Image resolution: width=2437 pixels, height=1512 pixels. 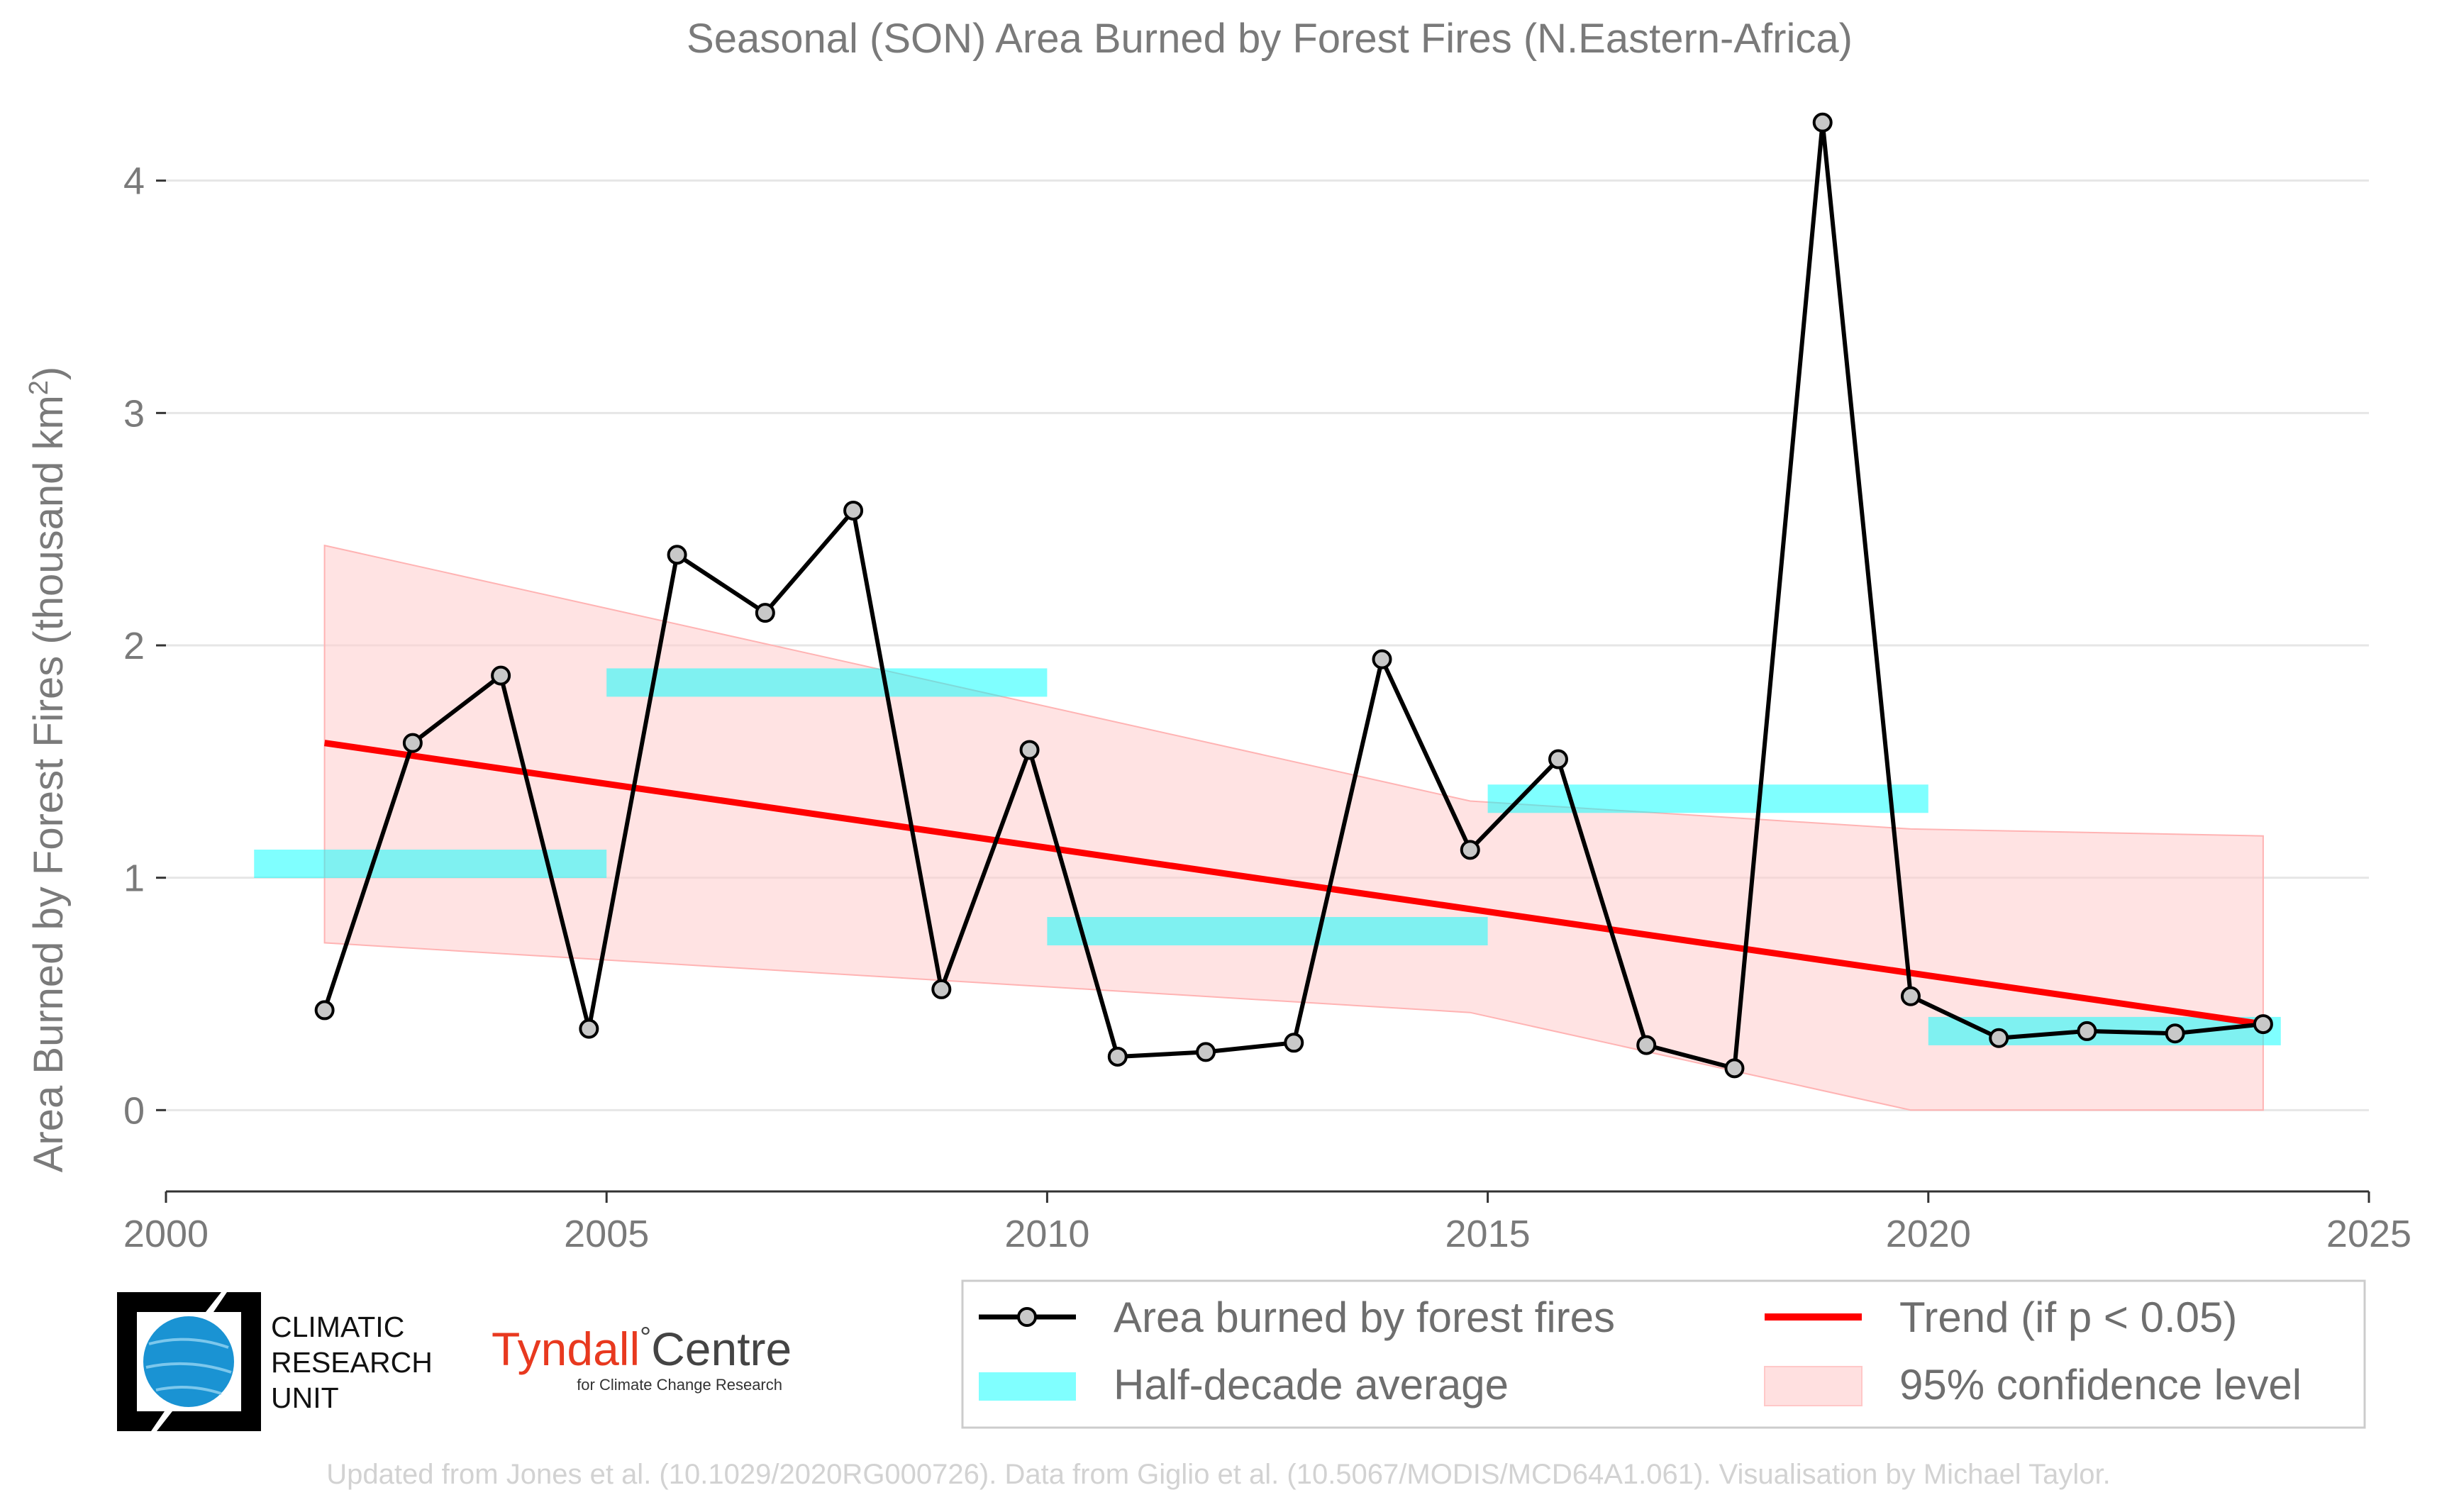 What do you see at coordinates (134, 181) in the screenshot?
I see `y-tick-label-4: 4` at bounding box center [134, 181].